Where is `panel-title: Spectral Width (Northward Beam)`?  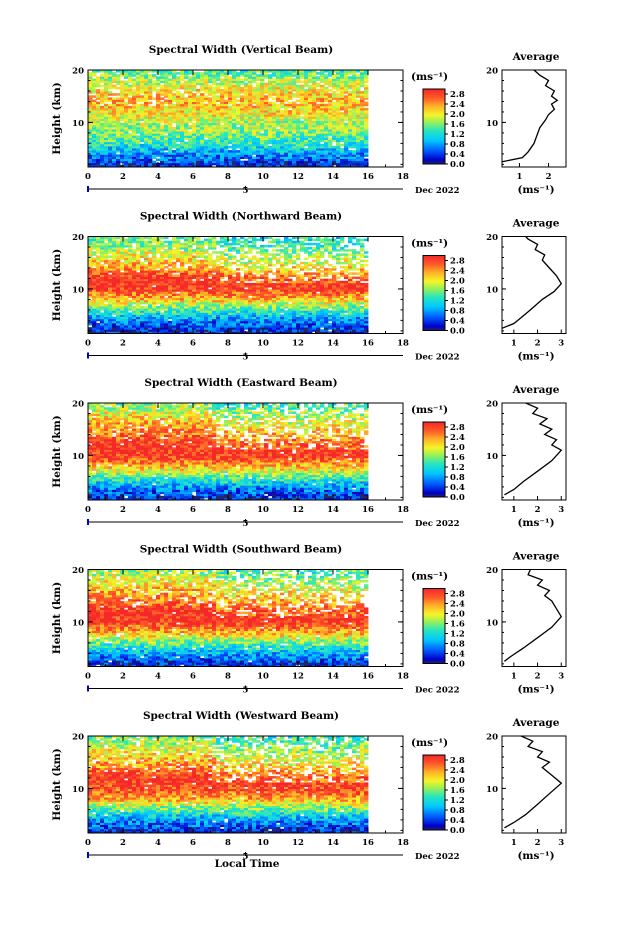
panel-title: Spectral Width (Northward Beam) is located at coordinates (241, 217).